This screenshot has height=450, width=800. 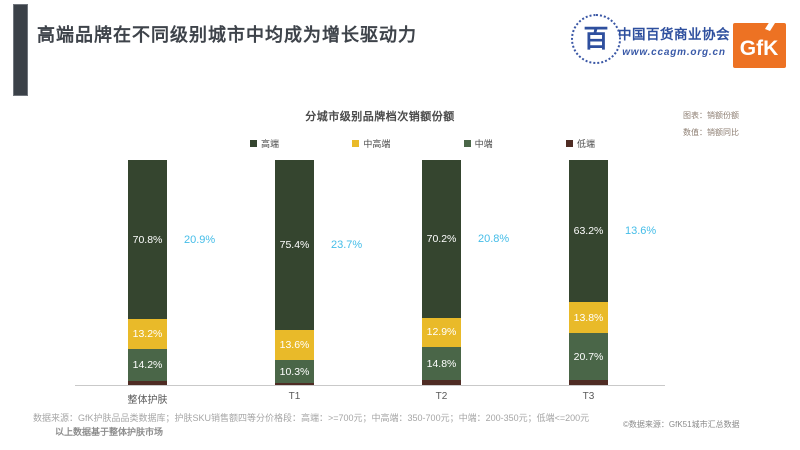 I want to click on bar-value-label: 63.2%, so click(x=588, y=231).